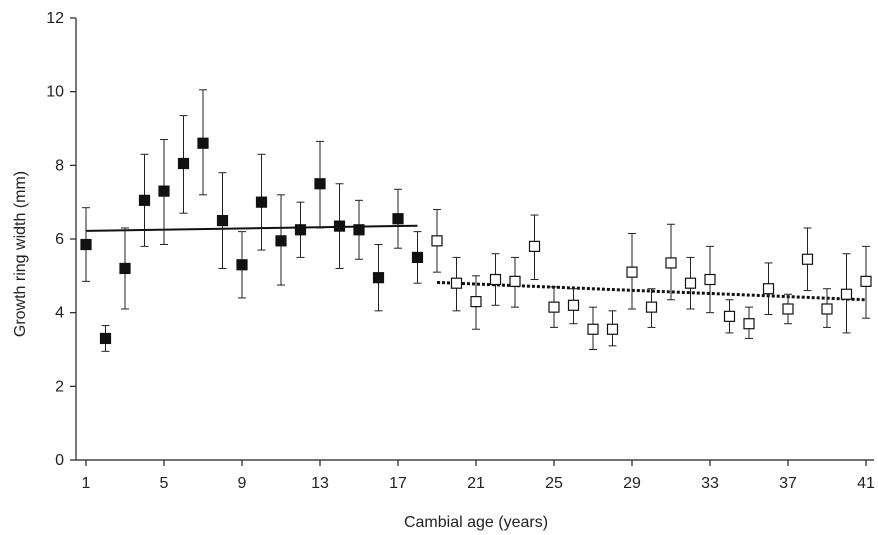  Describe the element at coordinates (632, 483) in the screenshot. I see `x-tick-label: 29` at that location.